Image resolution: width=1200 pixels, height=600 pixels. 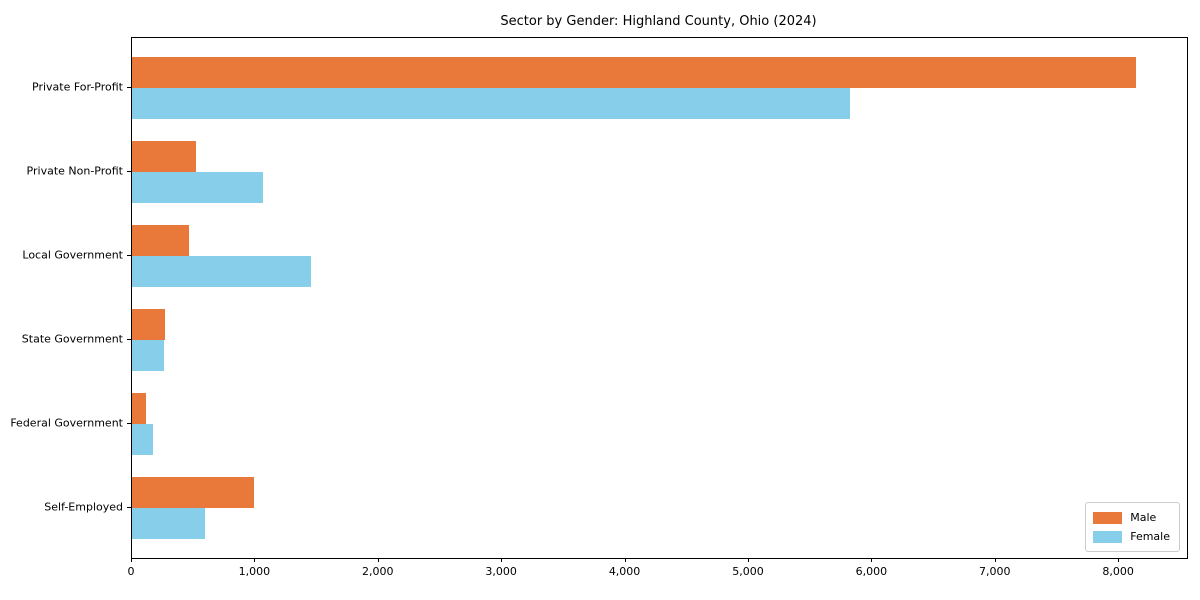 I want to click on y-tick-label: Private For-Profit, so click(x=77, y=87).